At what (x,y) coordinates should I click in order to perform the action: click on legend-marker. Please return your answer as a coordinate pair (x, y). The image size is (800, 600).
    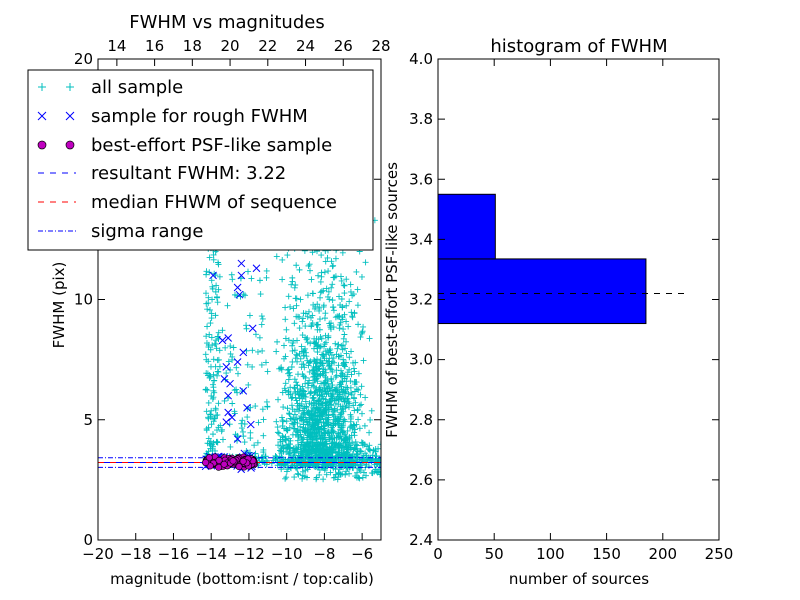
    Looking at the image, I should click on (70, 87).